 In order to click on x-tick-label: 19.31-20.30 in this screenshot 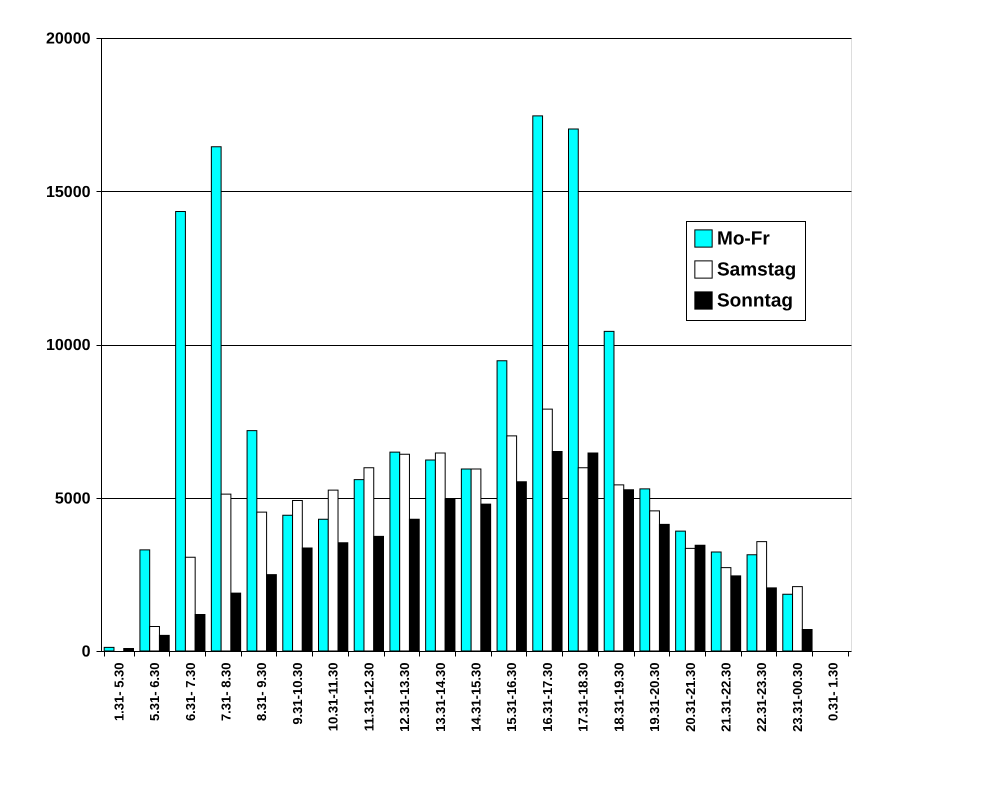, I will do `click(654, 697)`.